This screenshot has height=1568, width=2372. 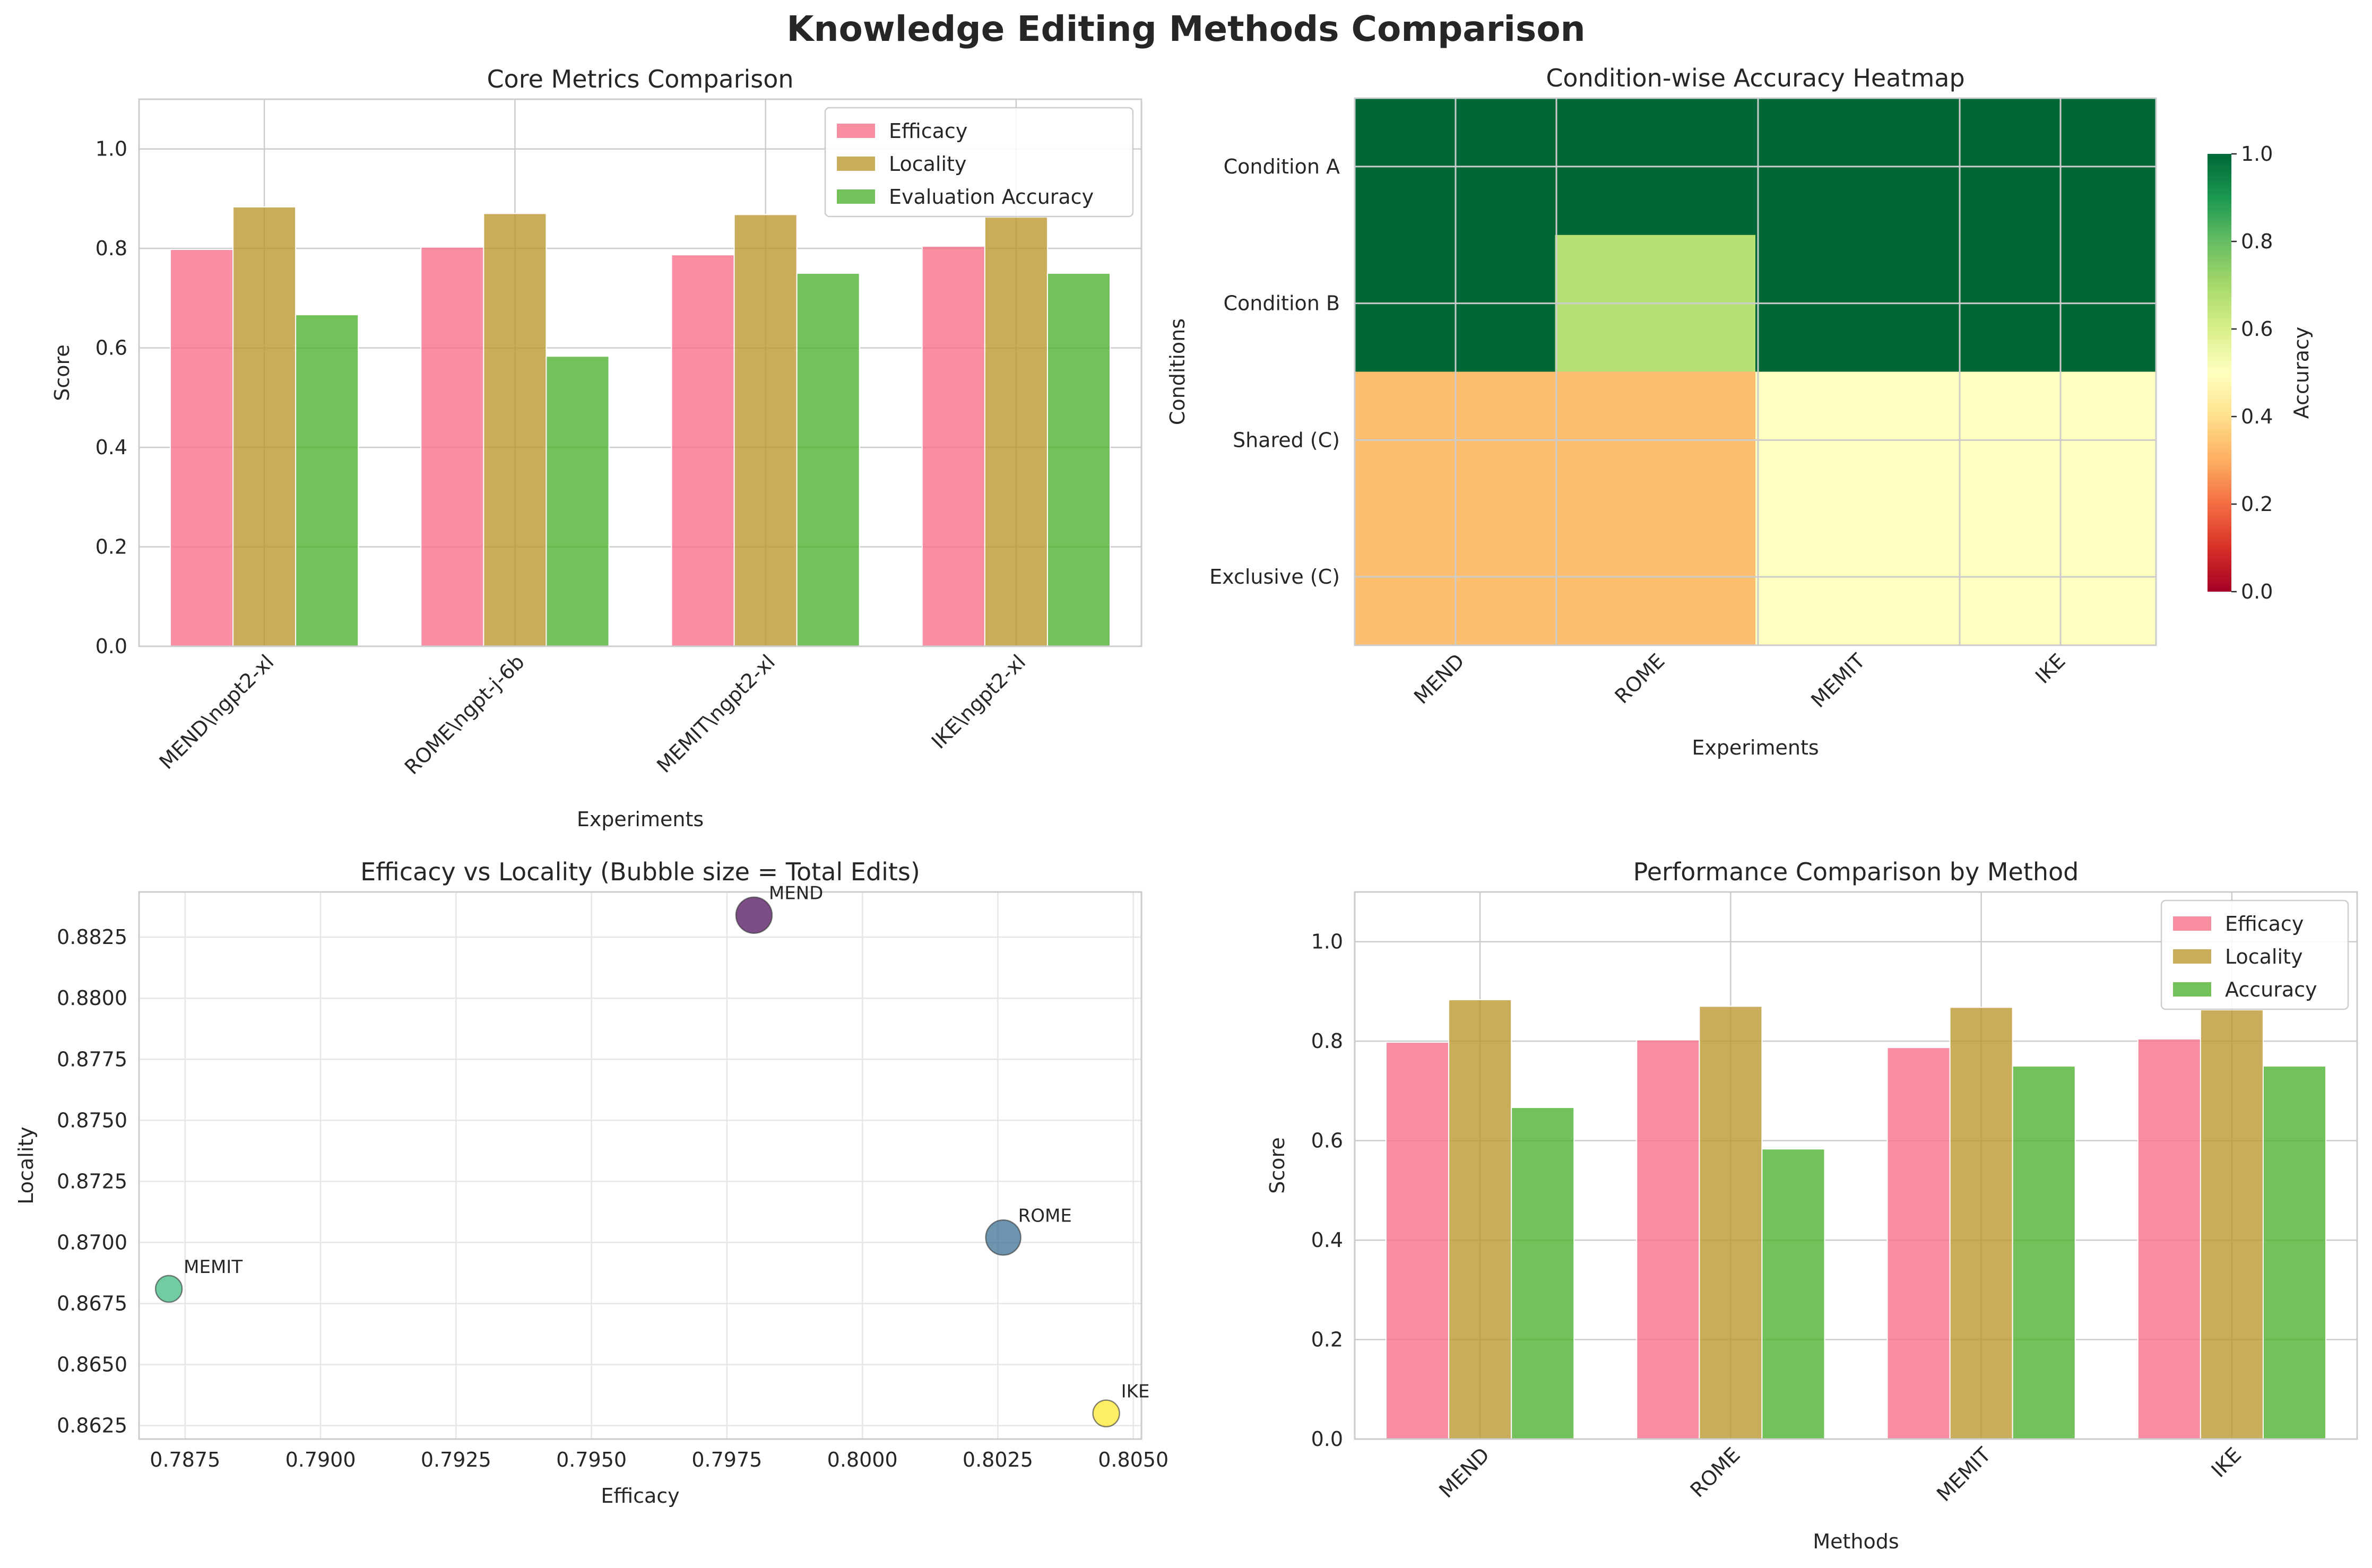 I want to click on point-label: IKE, so click(x=1135, y=1391).